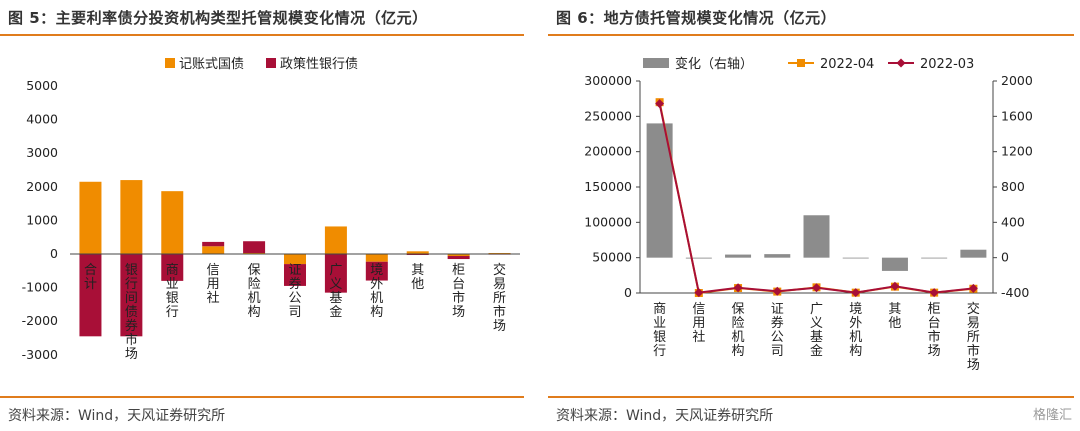  I want to click on right-title-rule, so click(811, 35).